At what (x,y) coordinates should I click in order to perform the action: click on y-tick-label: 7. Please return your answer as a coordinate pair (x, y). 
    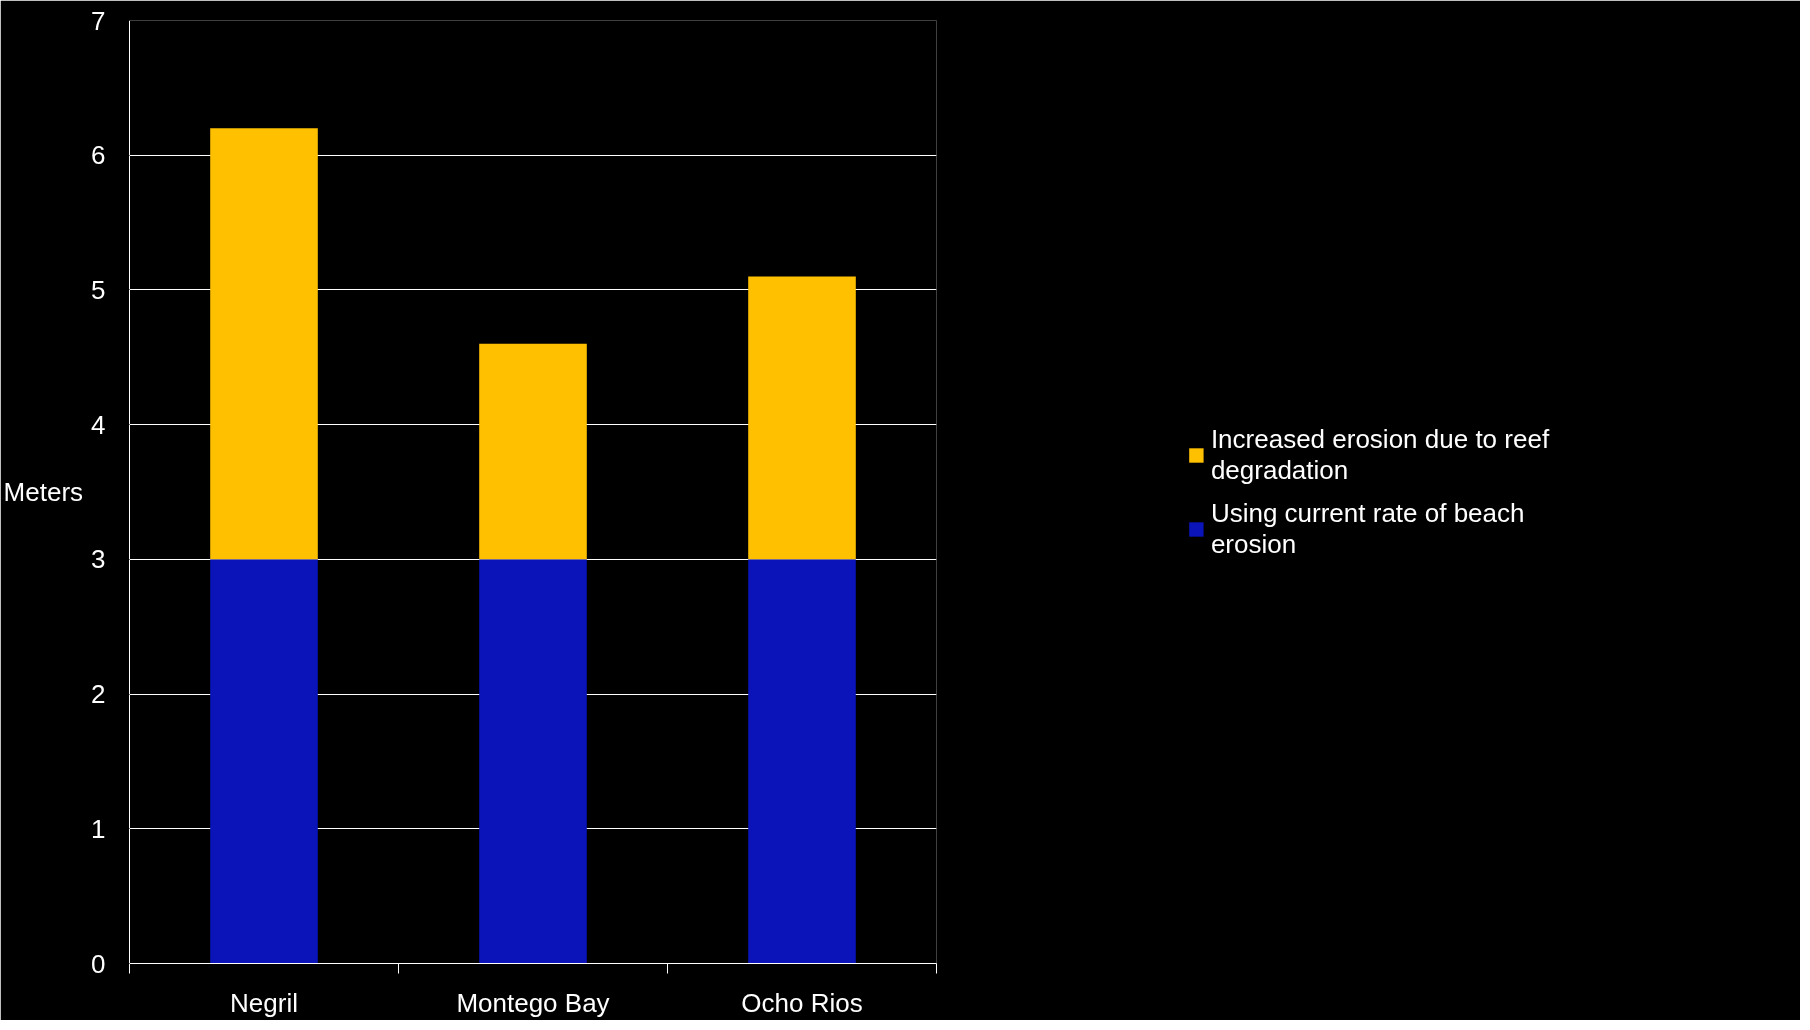
    Looking at the image, I should click on (98, 20).